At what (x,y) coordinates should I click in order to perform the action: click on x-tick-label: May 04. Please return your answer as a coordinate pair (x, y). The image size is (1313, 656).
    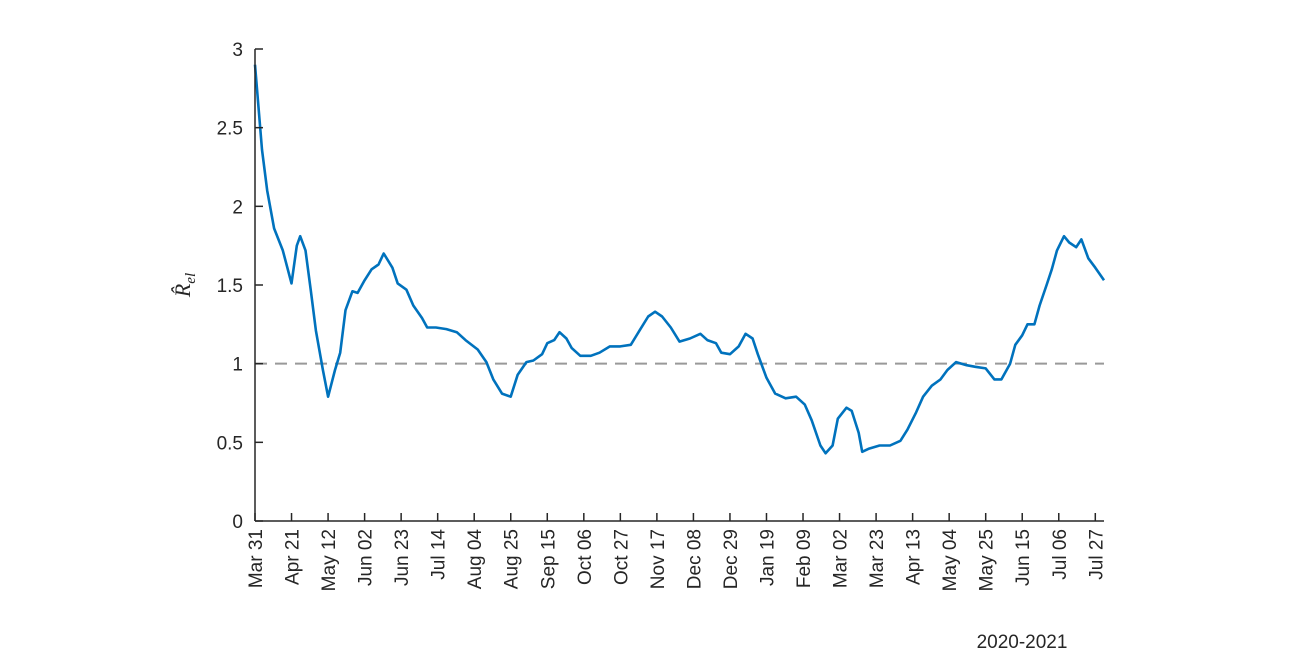
    Looking at the image, I should click on (950, 560).